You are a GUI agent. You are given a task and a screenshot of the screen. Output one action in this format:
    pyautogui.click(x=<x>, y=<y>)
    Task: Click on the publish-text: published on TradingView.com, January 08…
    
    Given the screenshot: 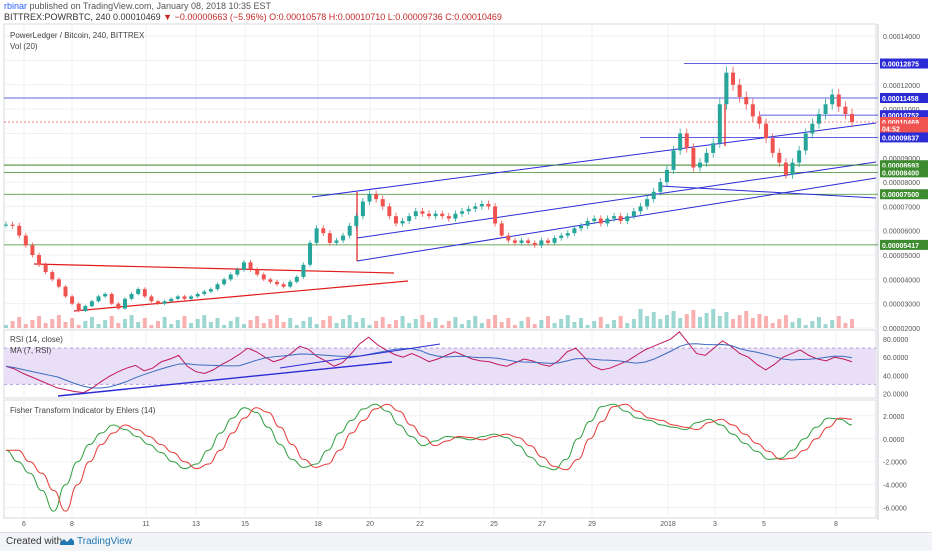 What is the action you would take?
    pyautogui.click(x=150, y=6)
    